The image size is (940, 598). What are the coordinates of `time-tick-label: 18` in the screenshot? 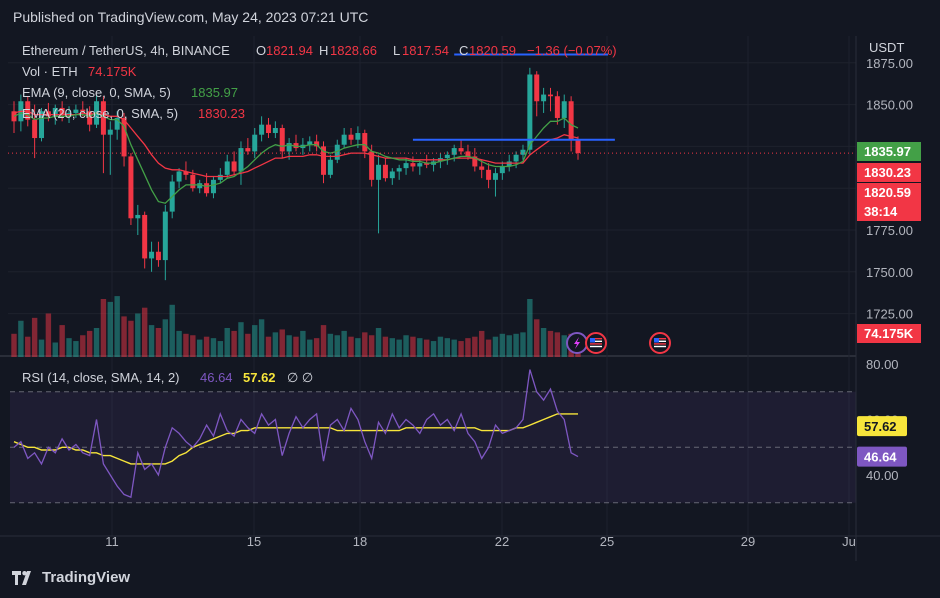 It's located at (360, 541).